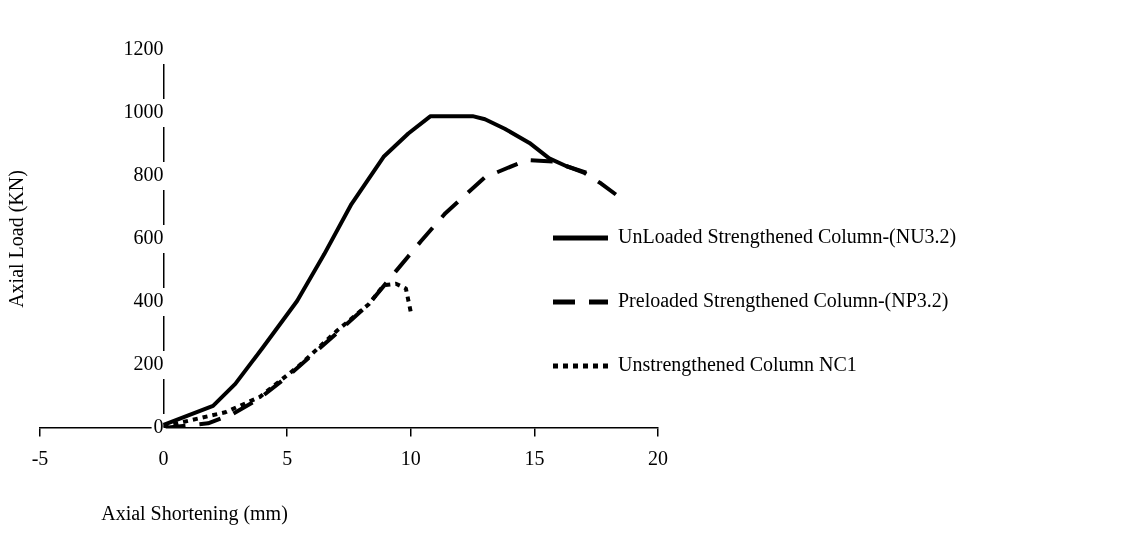  What do you see at coordinates (534, 458) in the screenshot?
I see `x-tick-label: 15` at bounding box center [534, 458].